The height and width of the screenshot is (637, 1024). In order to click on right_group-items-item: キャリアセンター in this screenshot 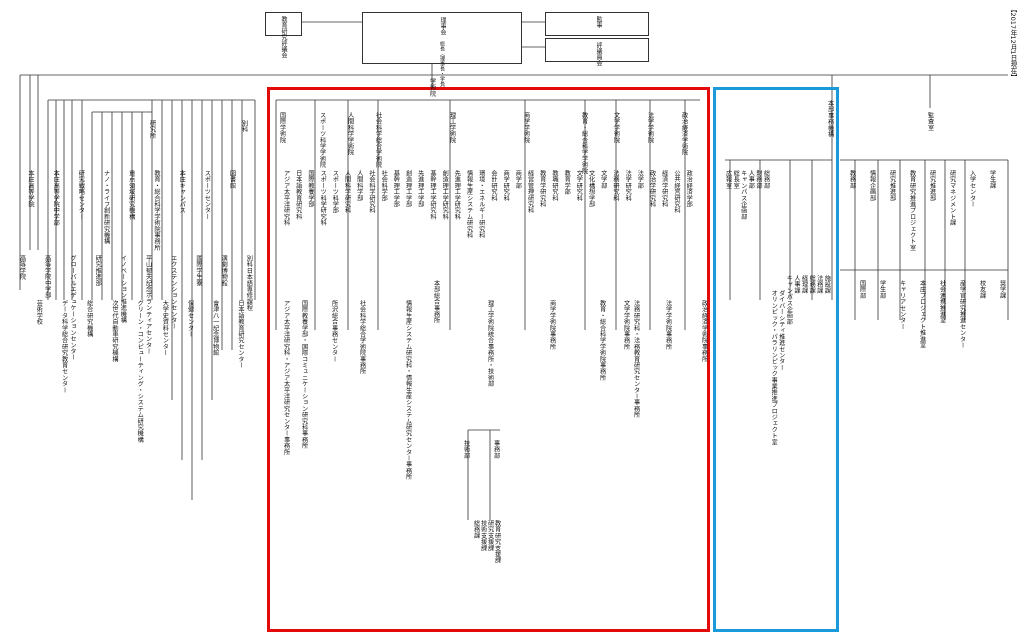, I will do `click(902, 305)`.